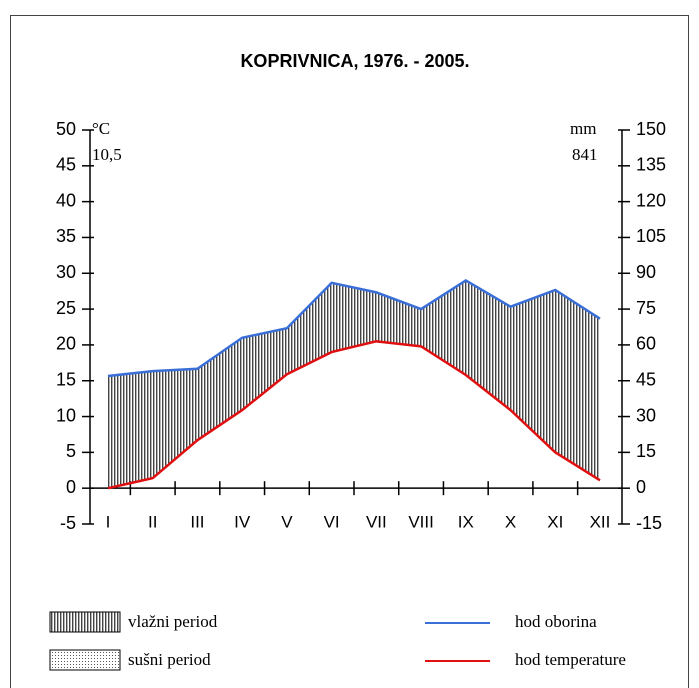  Describe the element at coordinates (354, 328) in the screenshot. I see `series-line` at that location.